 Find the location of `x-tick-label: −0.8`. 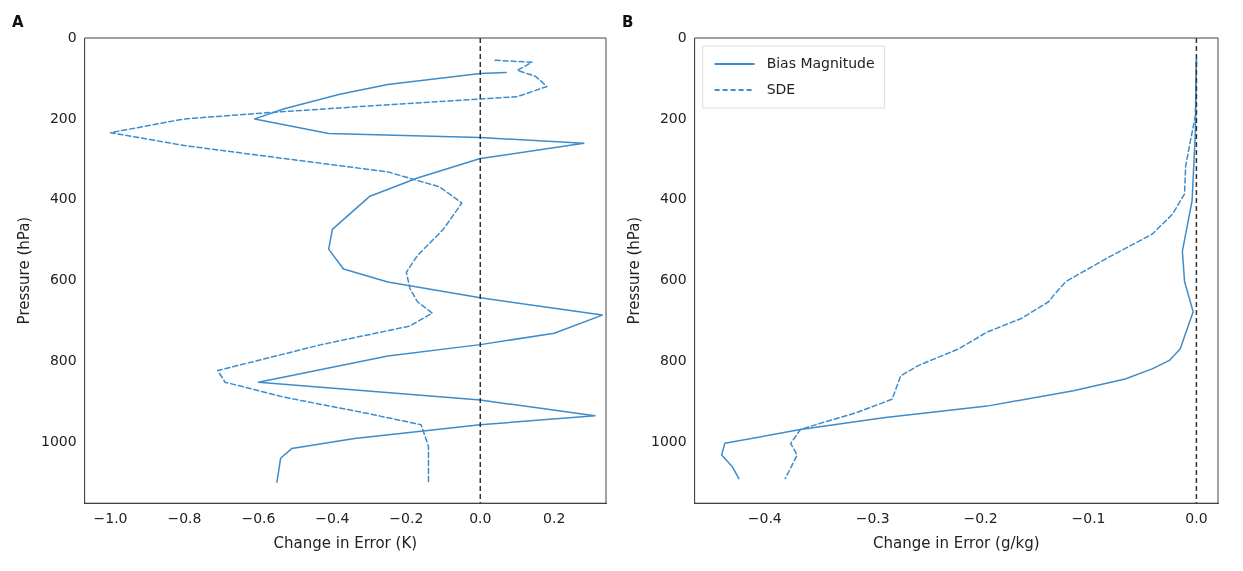

x-tick-label: −0.8 is located at coordinates (184, 518).